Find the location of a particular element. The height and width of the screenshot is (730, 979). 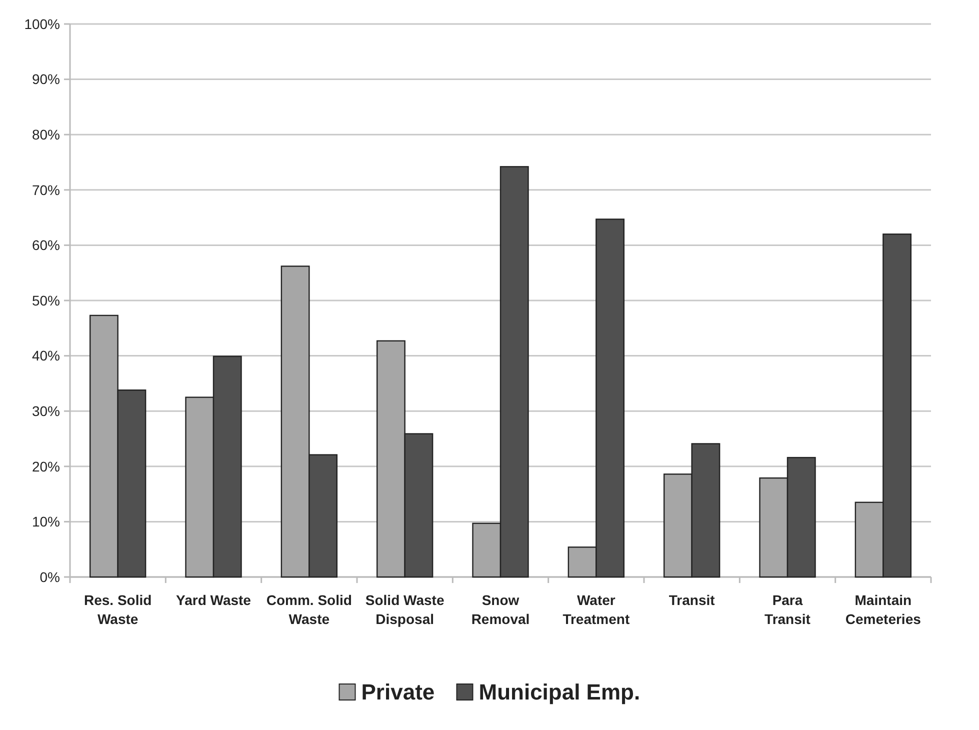

y-tick-label: 50% is located at coordinates (46, 300).